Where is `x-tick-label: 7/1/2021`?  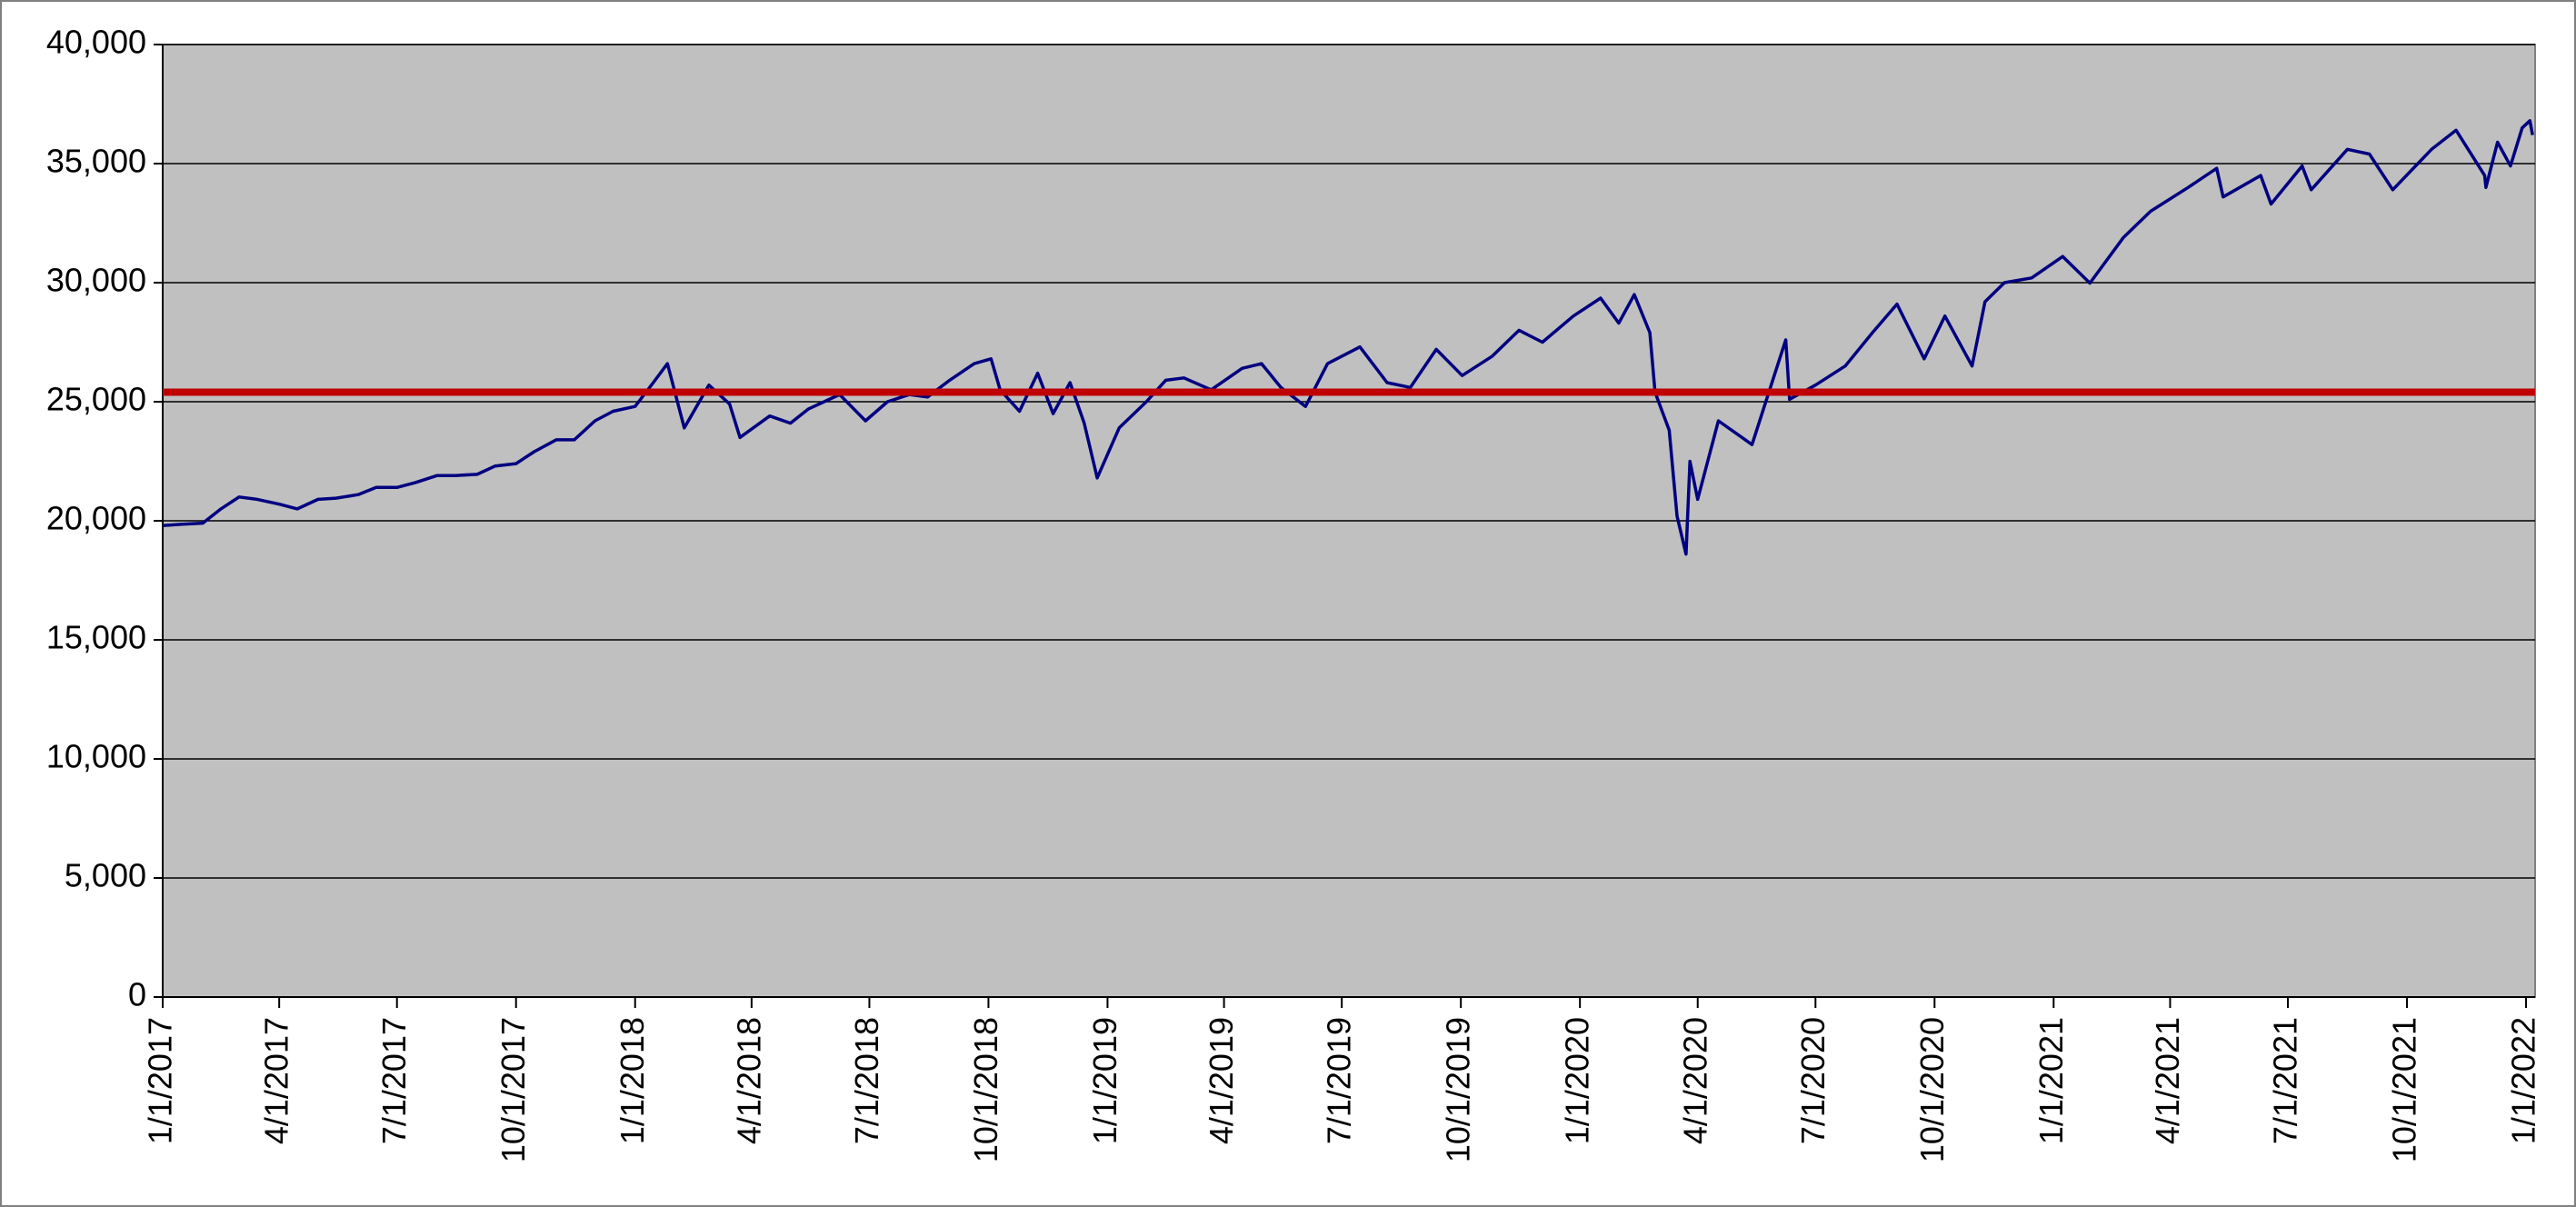 x-tick-label: 7/1/2021 is located at coordinates (2285, 1081).